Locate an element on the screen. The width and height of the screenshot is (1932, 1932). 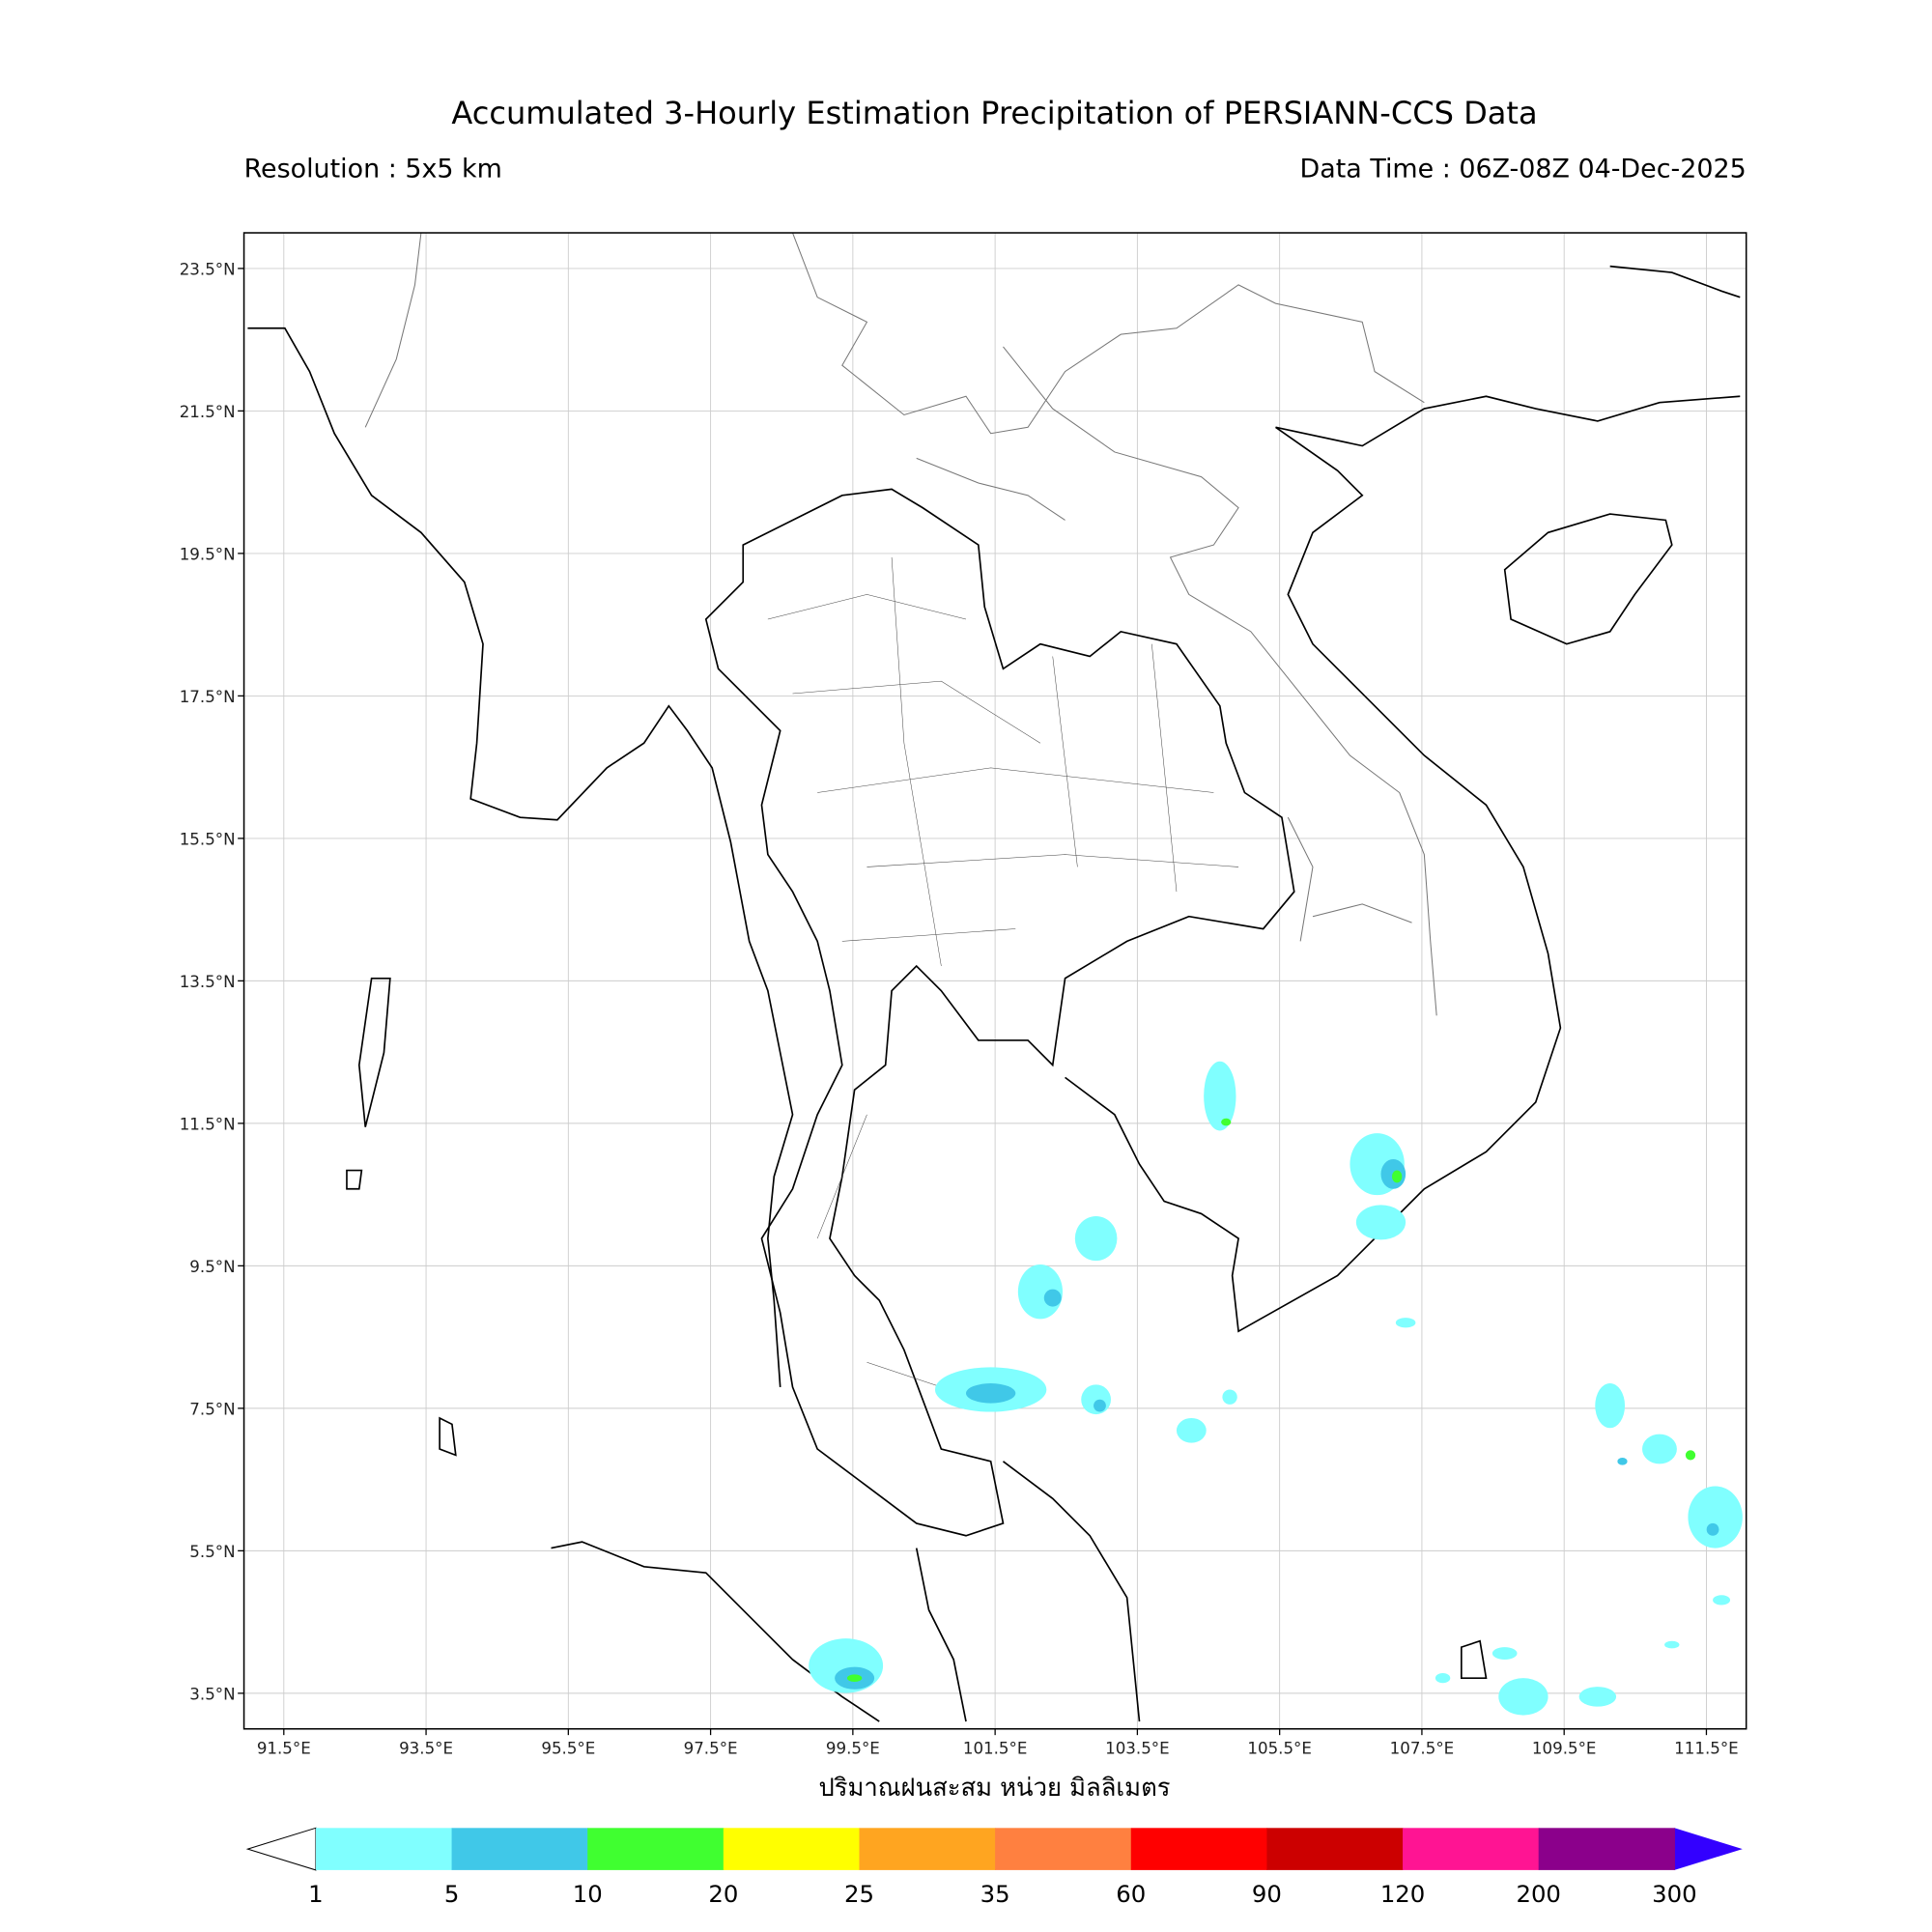
y-tick-label: 23.5°N is located at coordinates (208, 269).